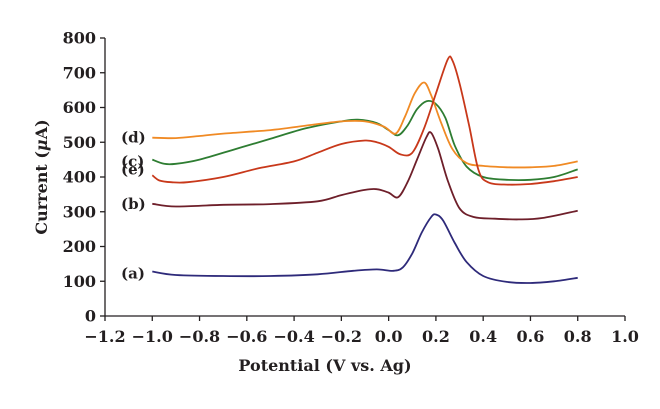 The height and width of the screenshot is (409, 660). I want to click on series-labels: (a) (b) (c) (d) (e), so click(133, 206).